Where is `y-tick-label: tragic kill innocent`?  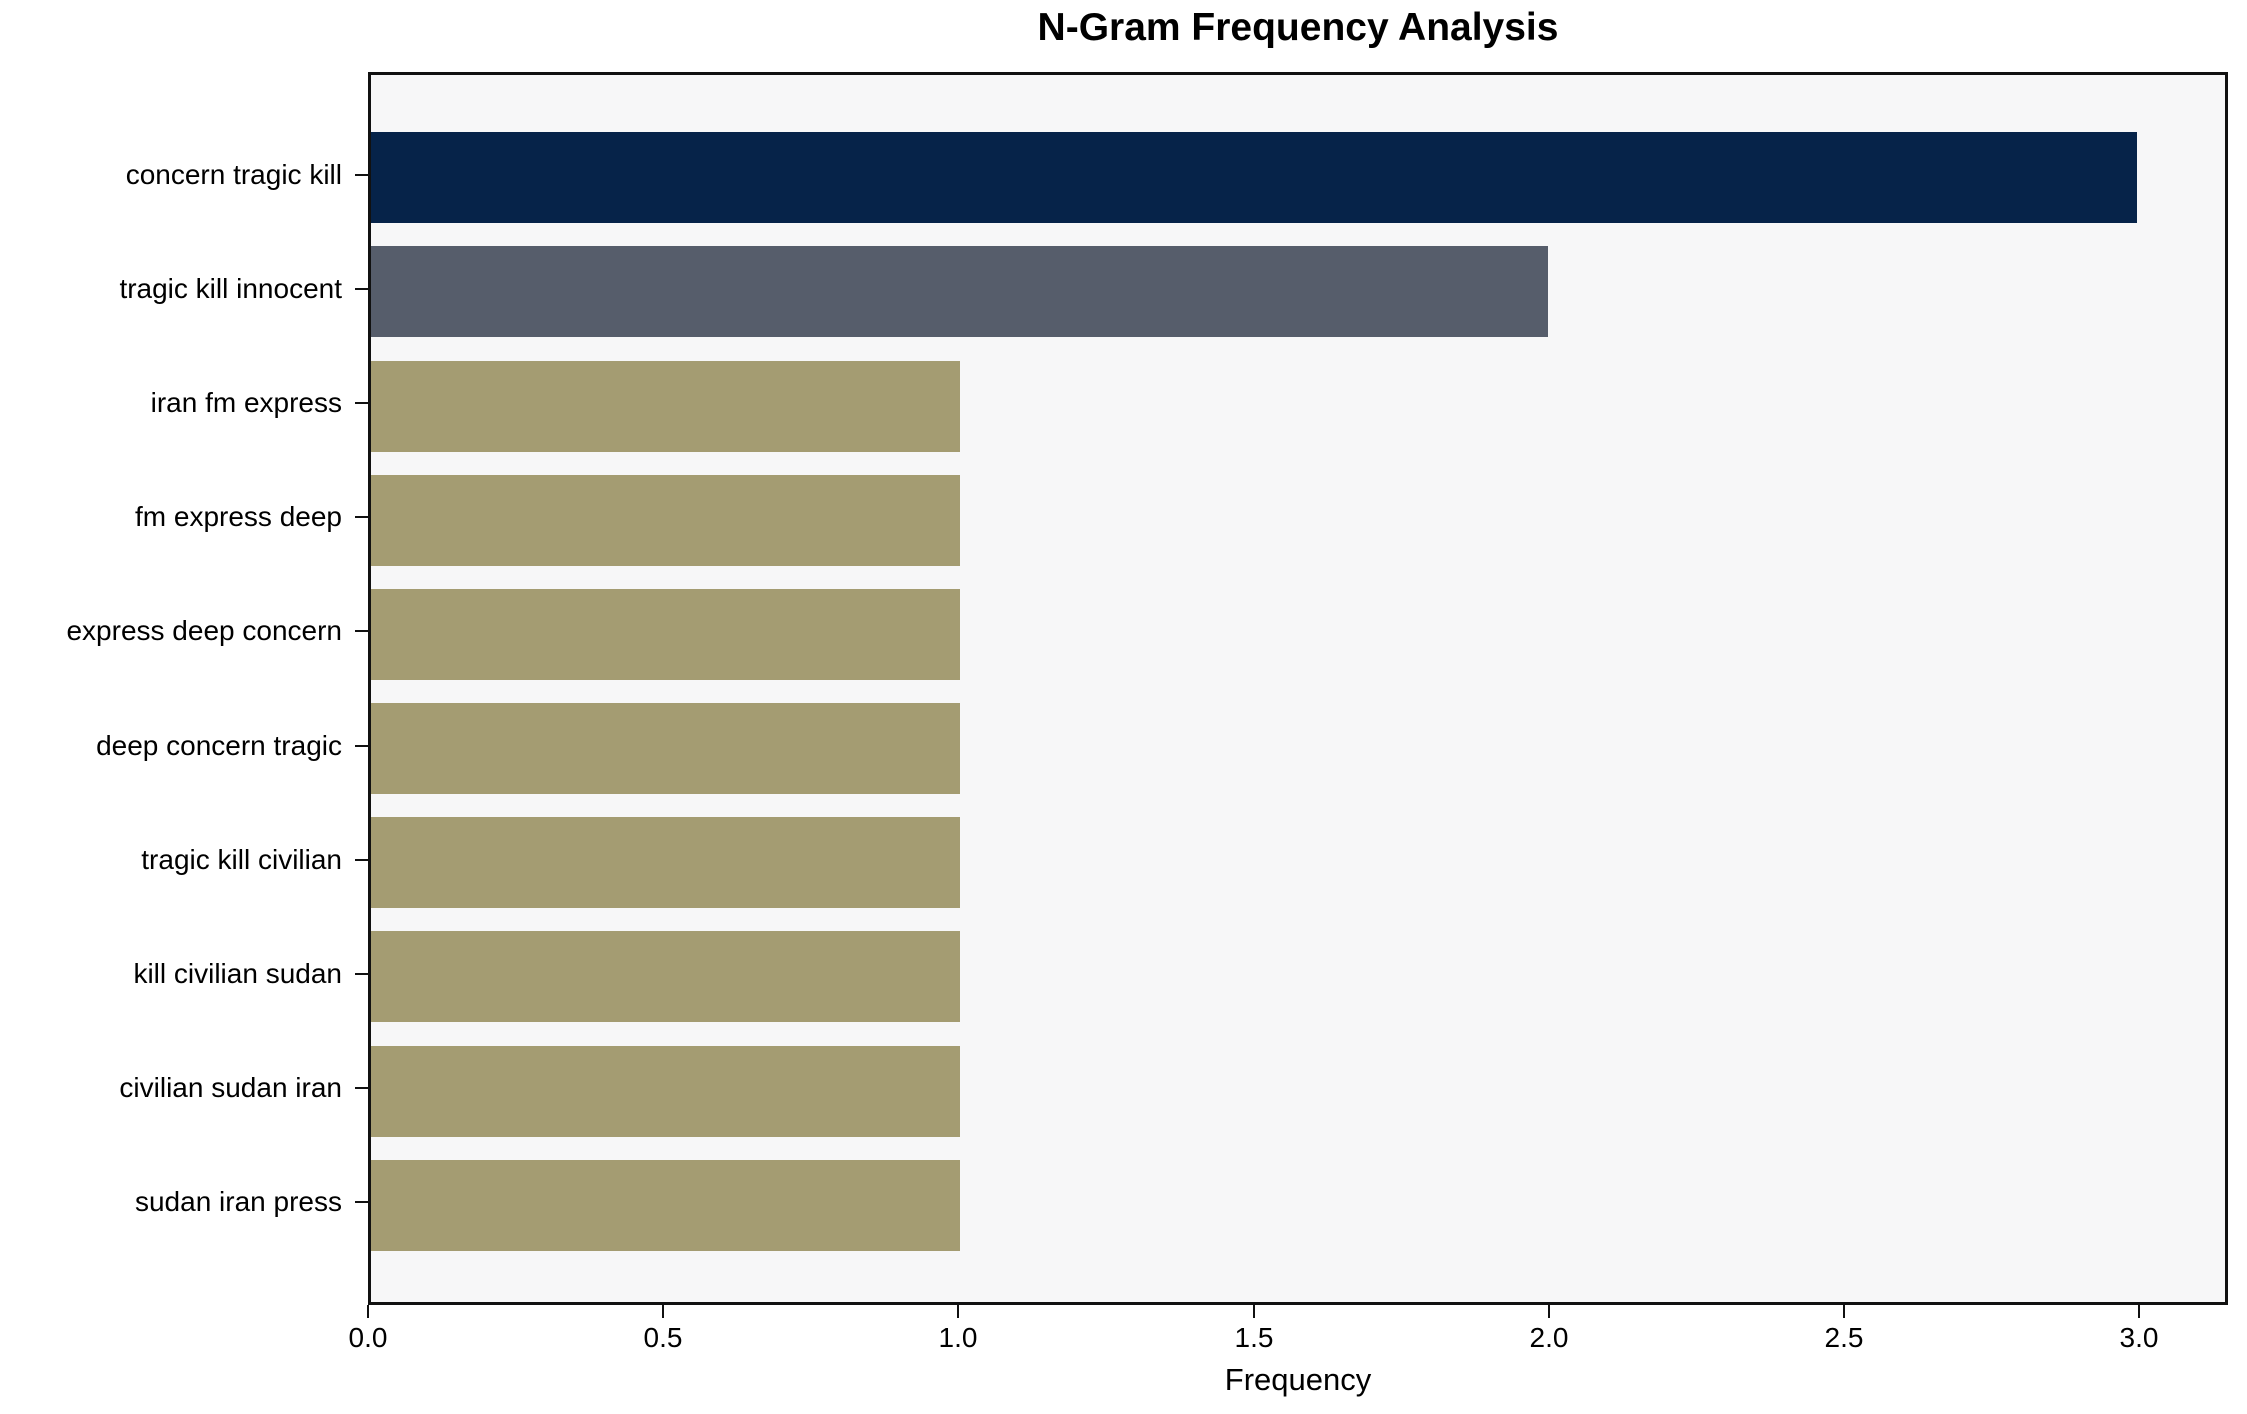
y-tick-label: tragic kill innocent is located at coordinates (230, 288).